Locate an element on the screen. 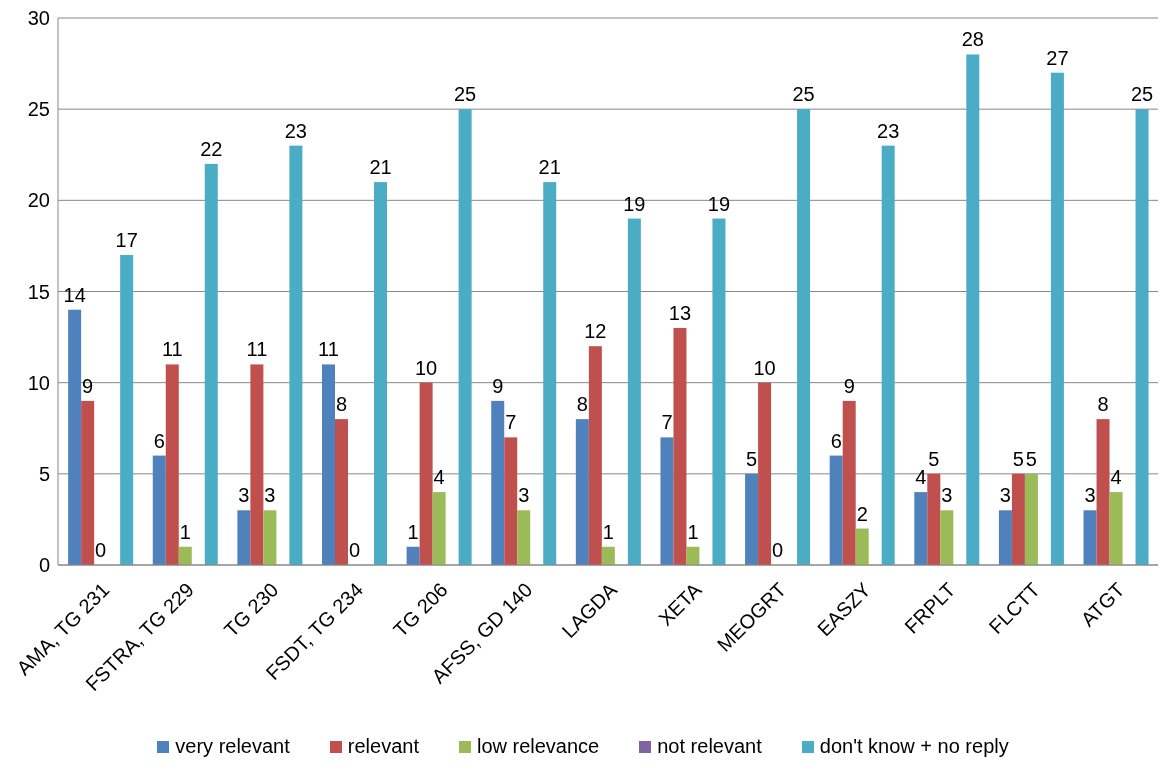 This screenshot has width=1167, height=774. legend-label: relevant is located at coordinates (383, 746).